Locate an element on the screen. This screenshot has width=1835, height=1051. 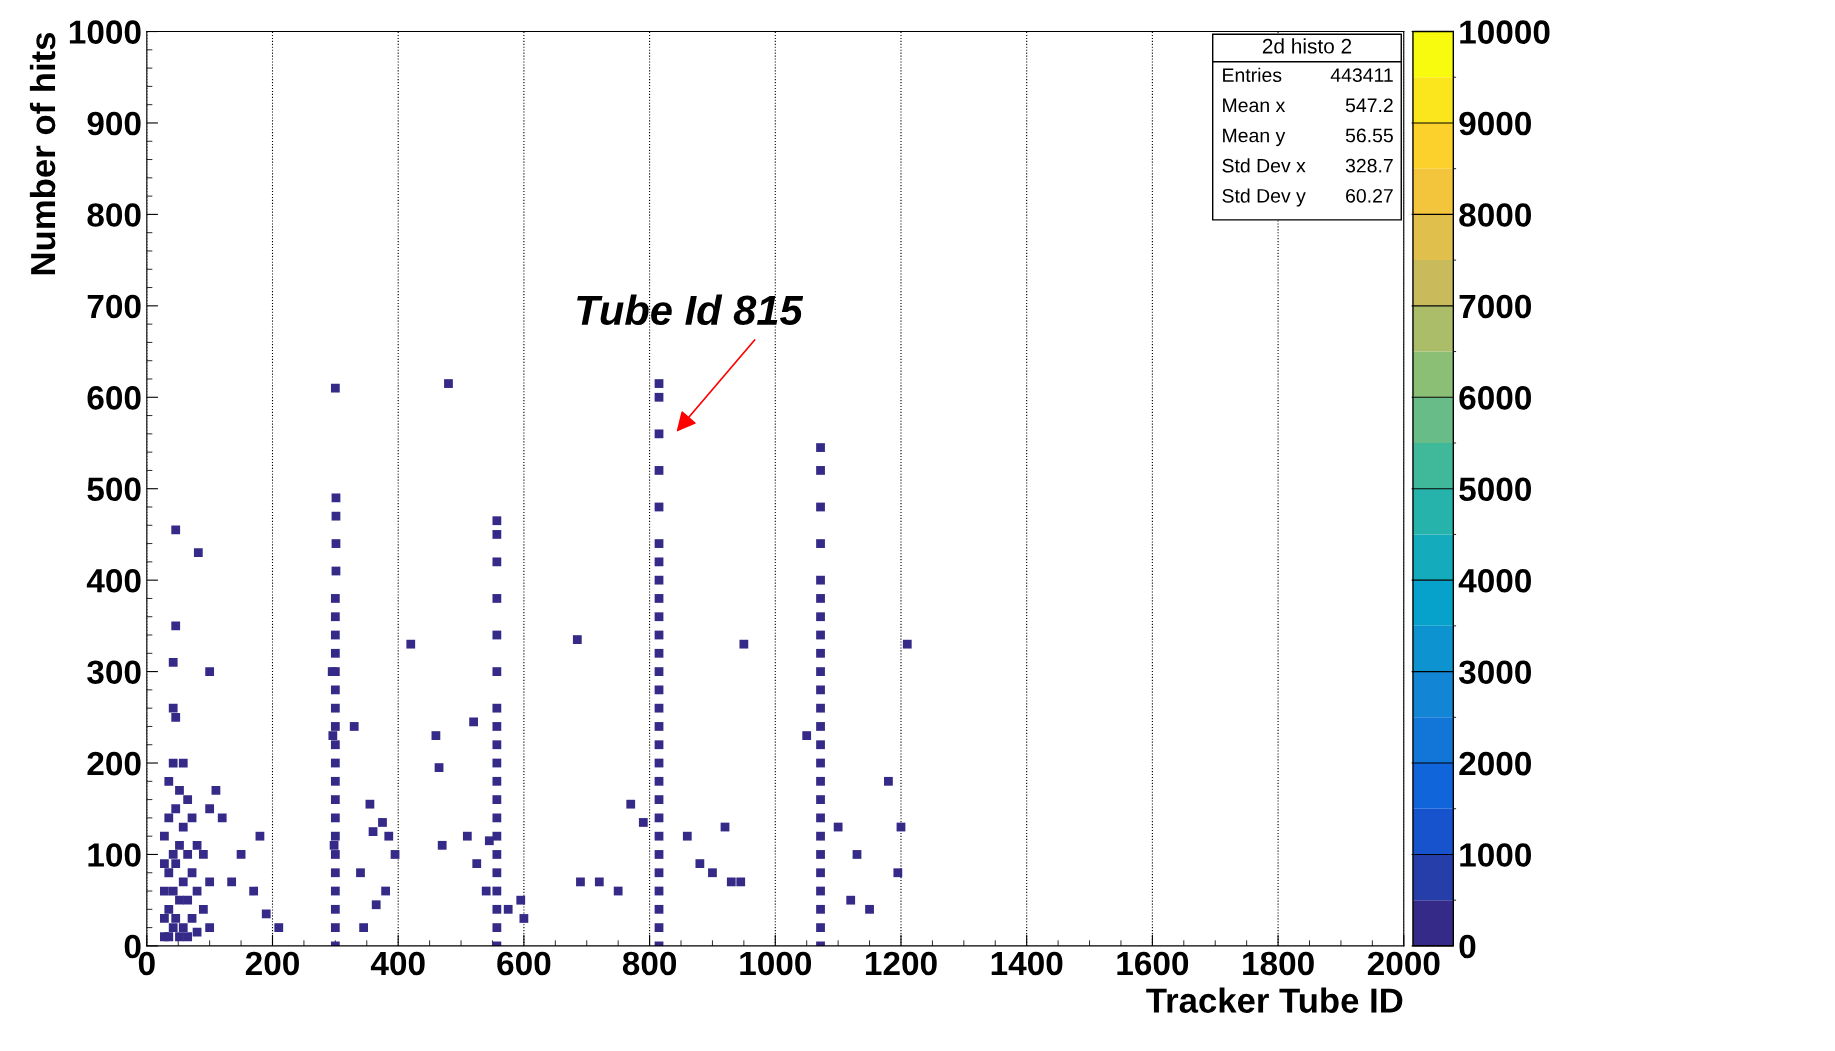
x-tick-label: 400 is located at coordinates (397, 963).